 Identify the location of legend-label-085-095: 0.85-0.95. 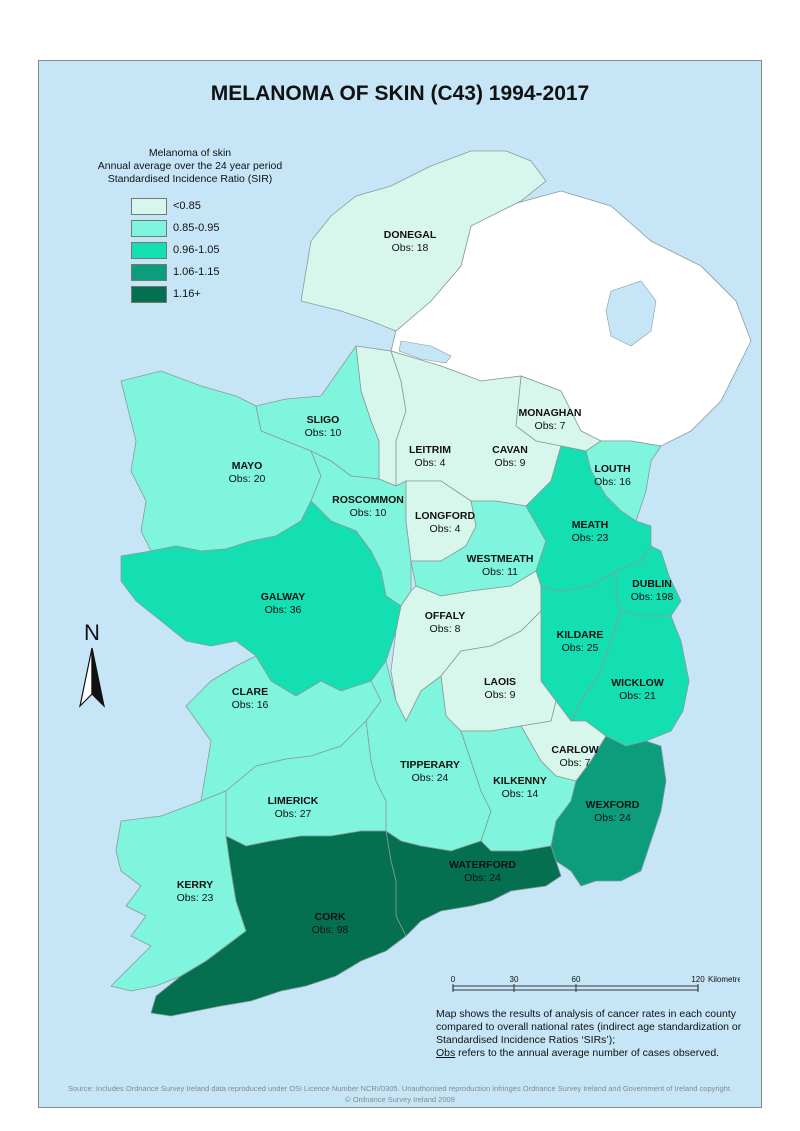
(196, 228).